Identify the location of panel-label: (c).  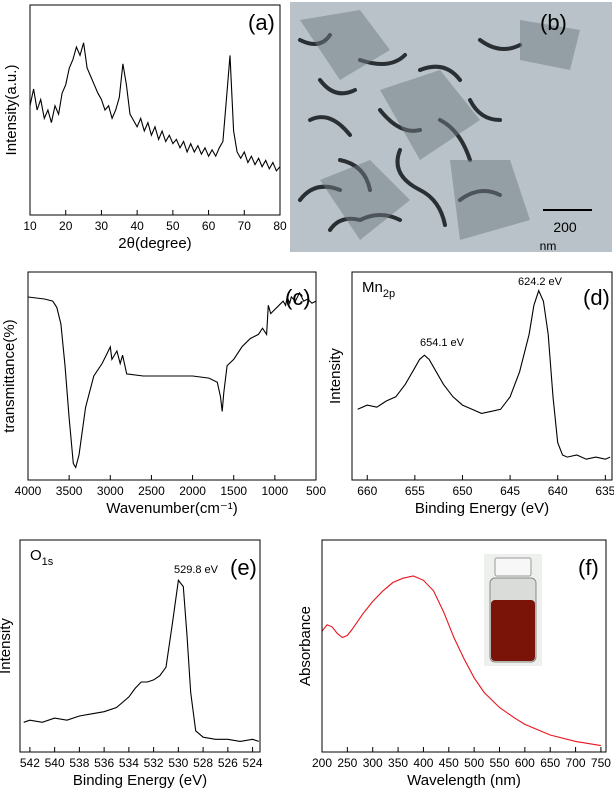
(298, 297).